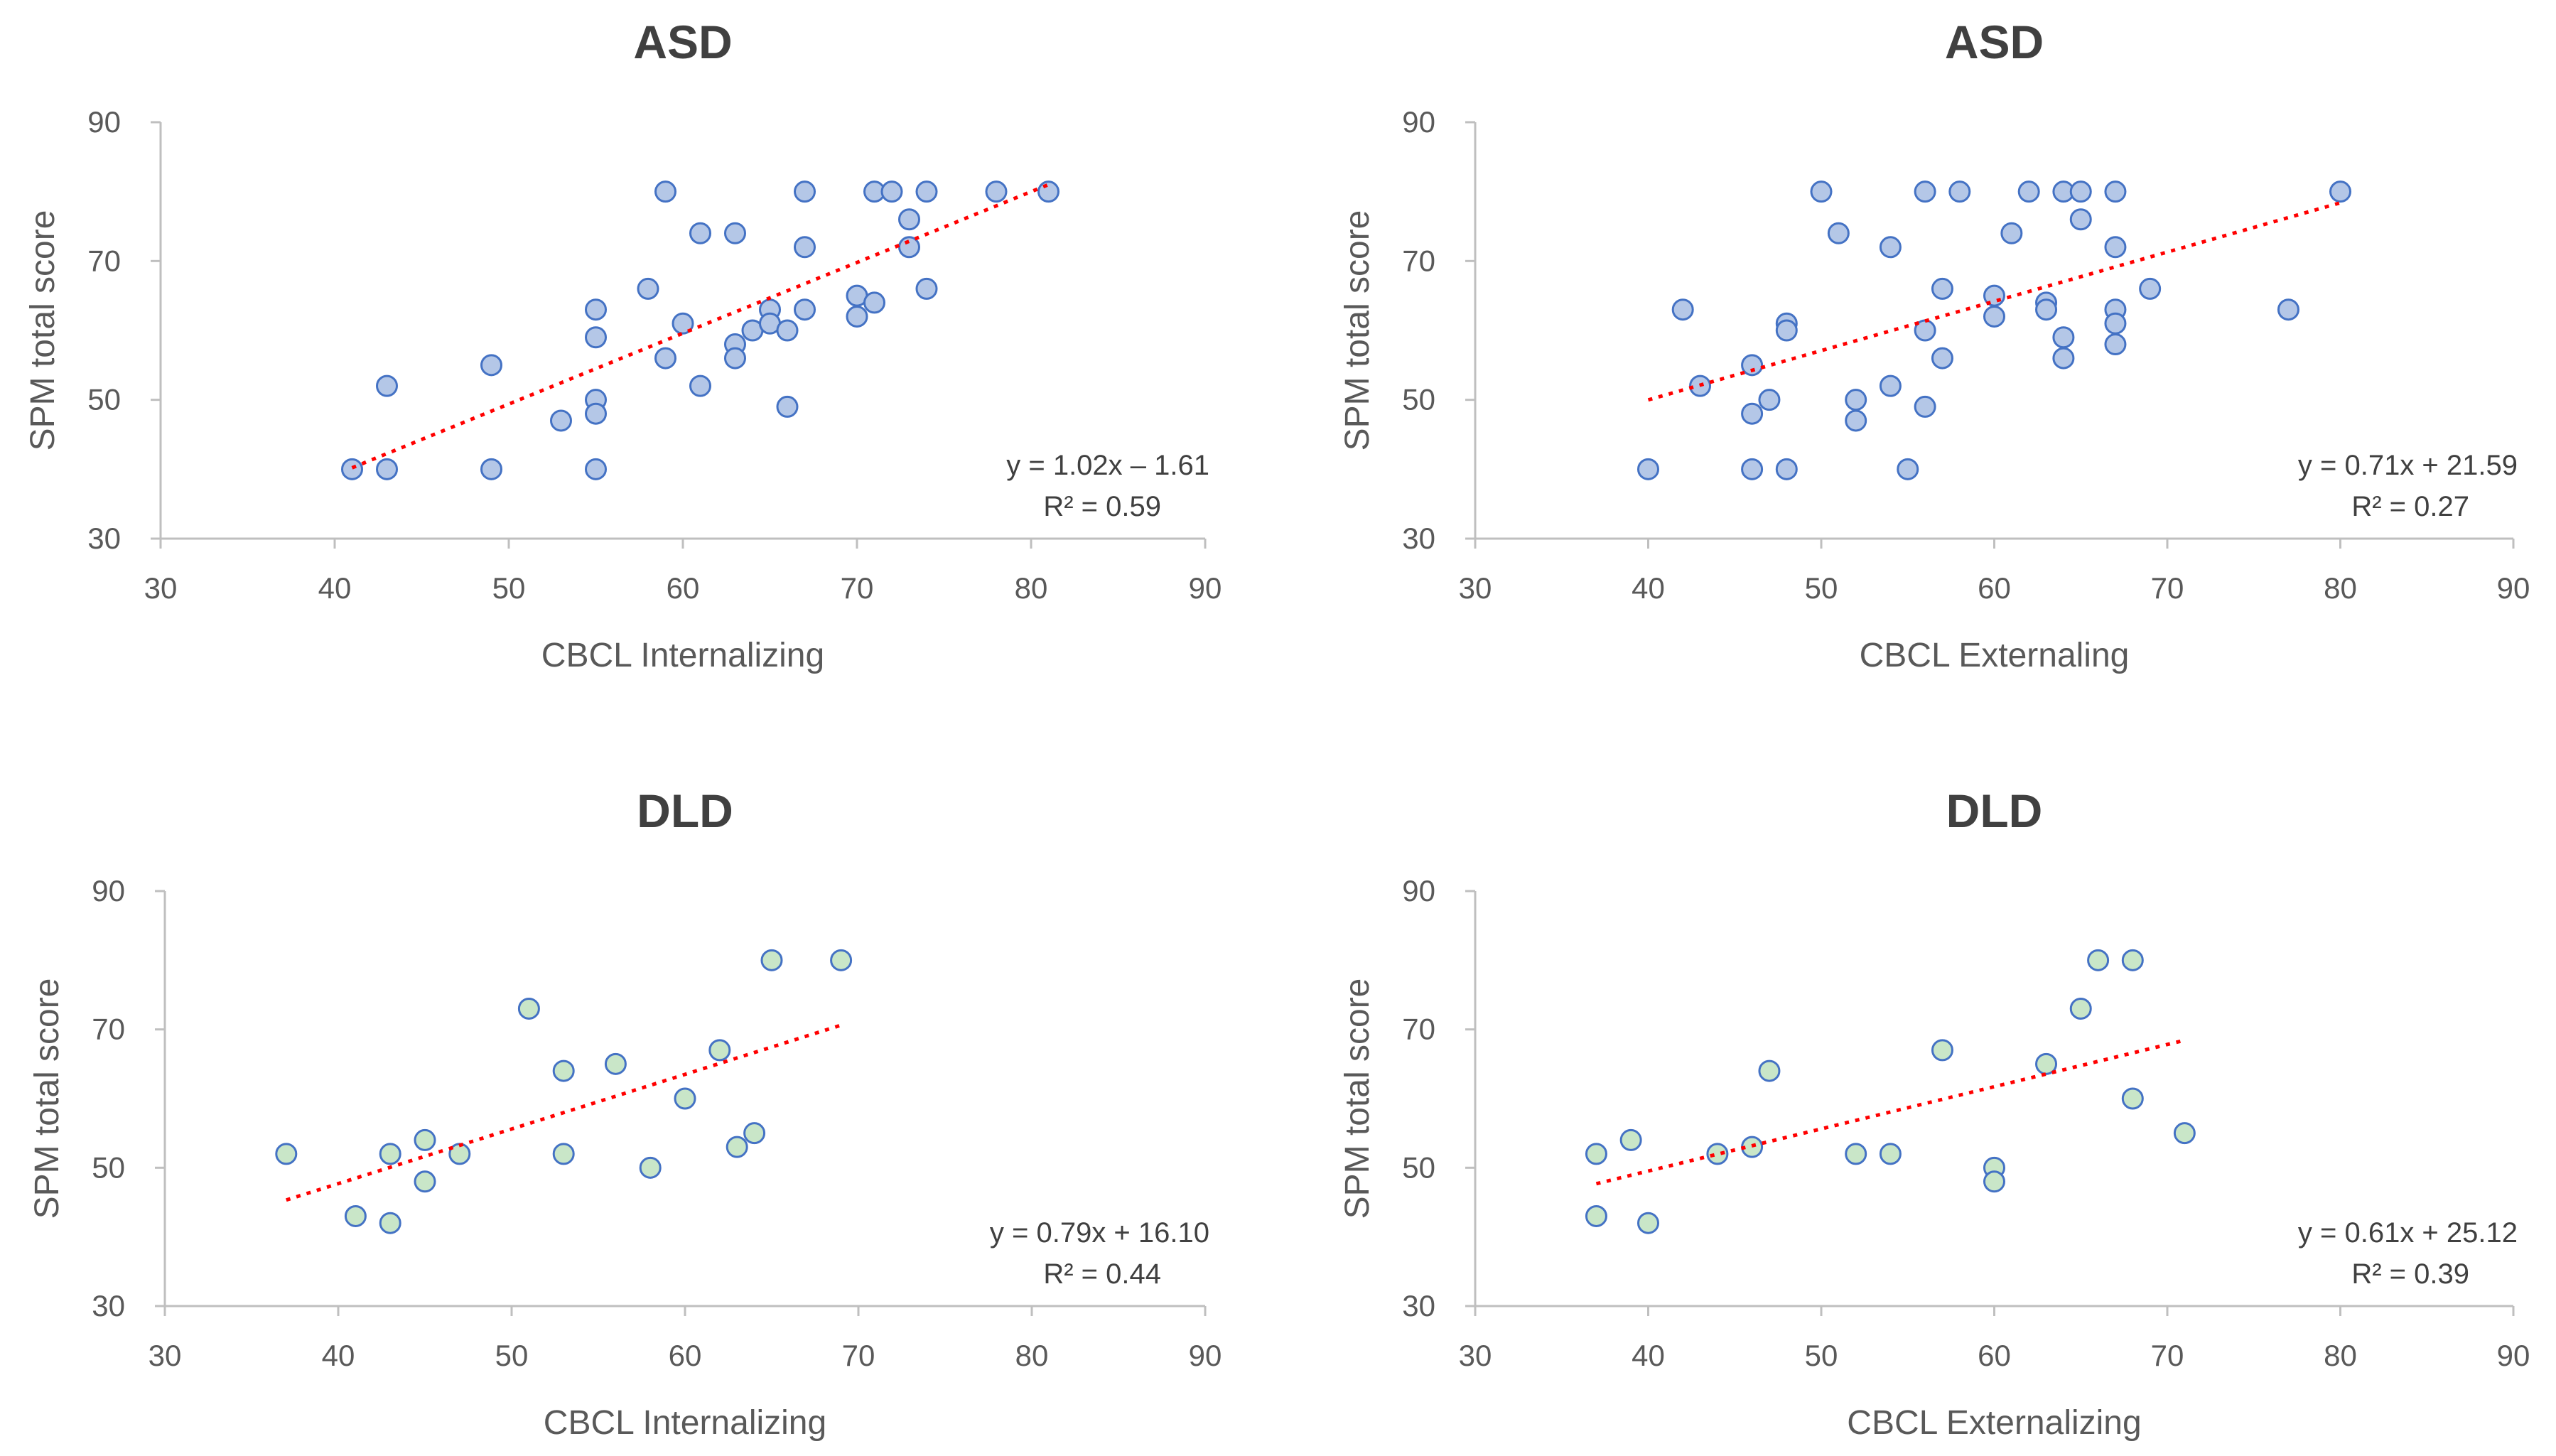 This screenshot has height=1456, width=2556. I want to click on r-squared-label: R² = 0.27, so click(2410, 507).